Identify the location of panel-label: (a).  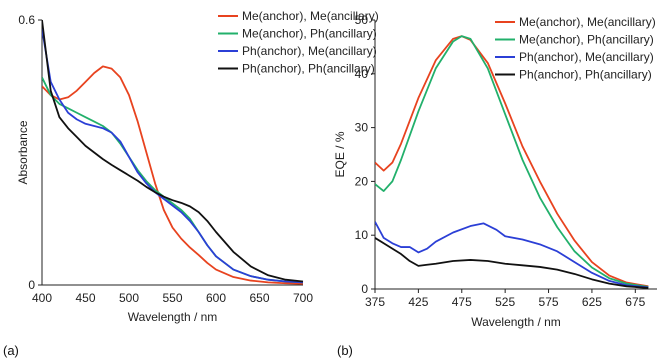
(11, 350).